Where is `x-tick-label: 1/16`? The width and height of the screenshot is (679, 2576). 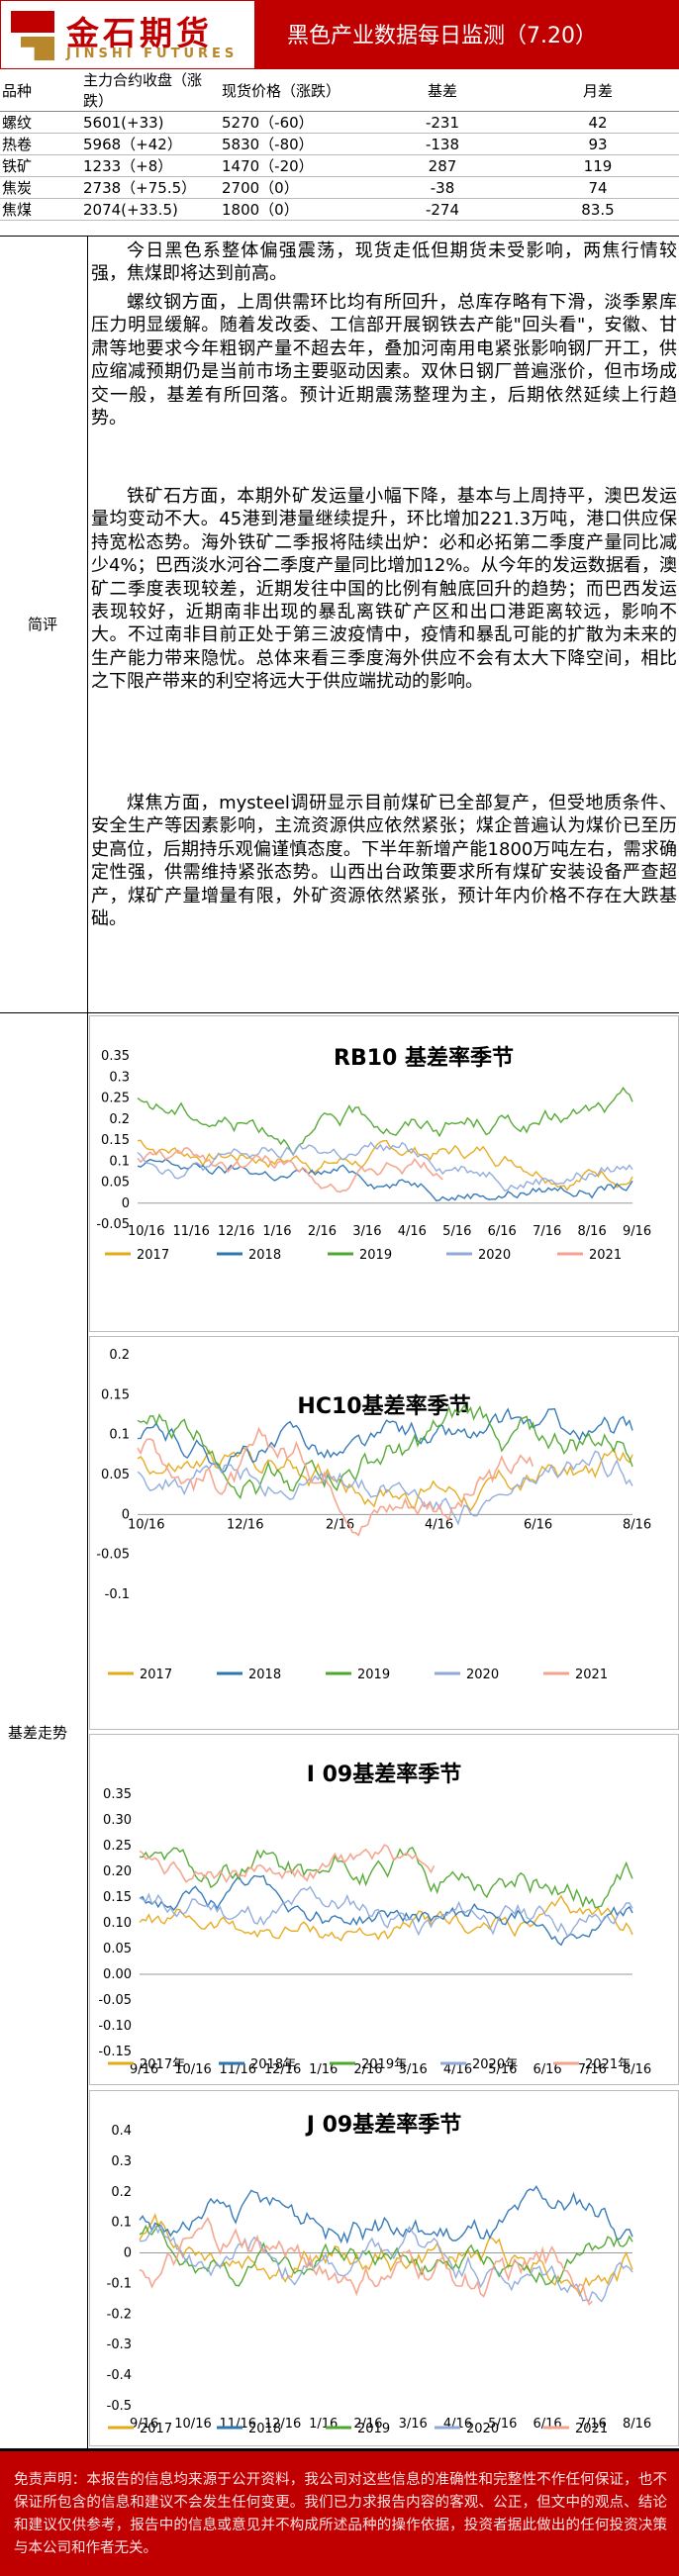
x-tick-label: 1/16 is located at coordinates (323, 2424).